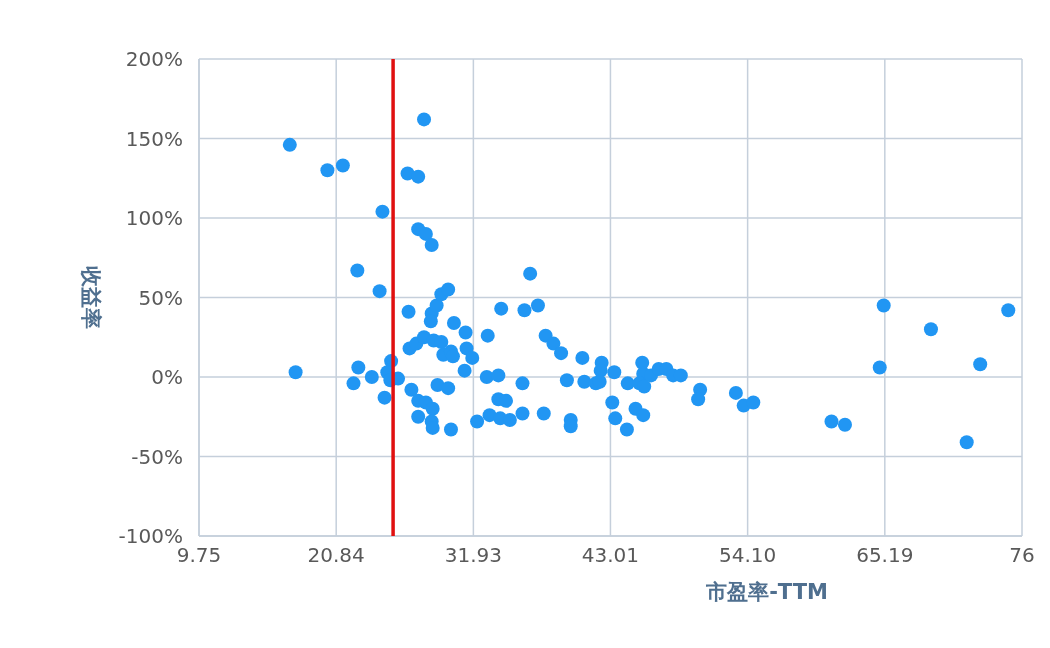  What do you see at coordinates (473, 555) in the screenshot?
I see `x-tick-label: 31.93` at bounding box center [473, 555].